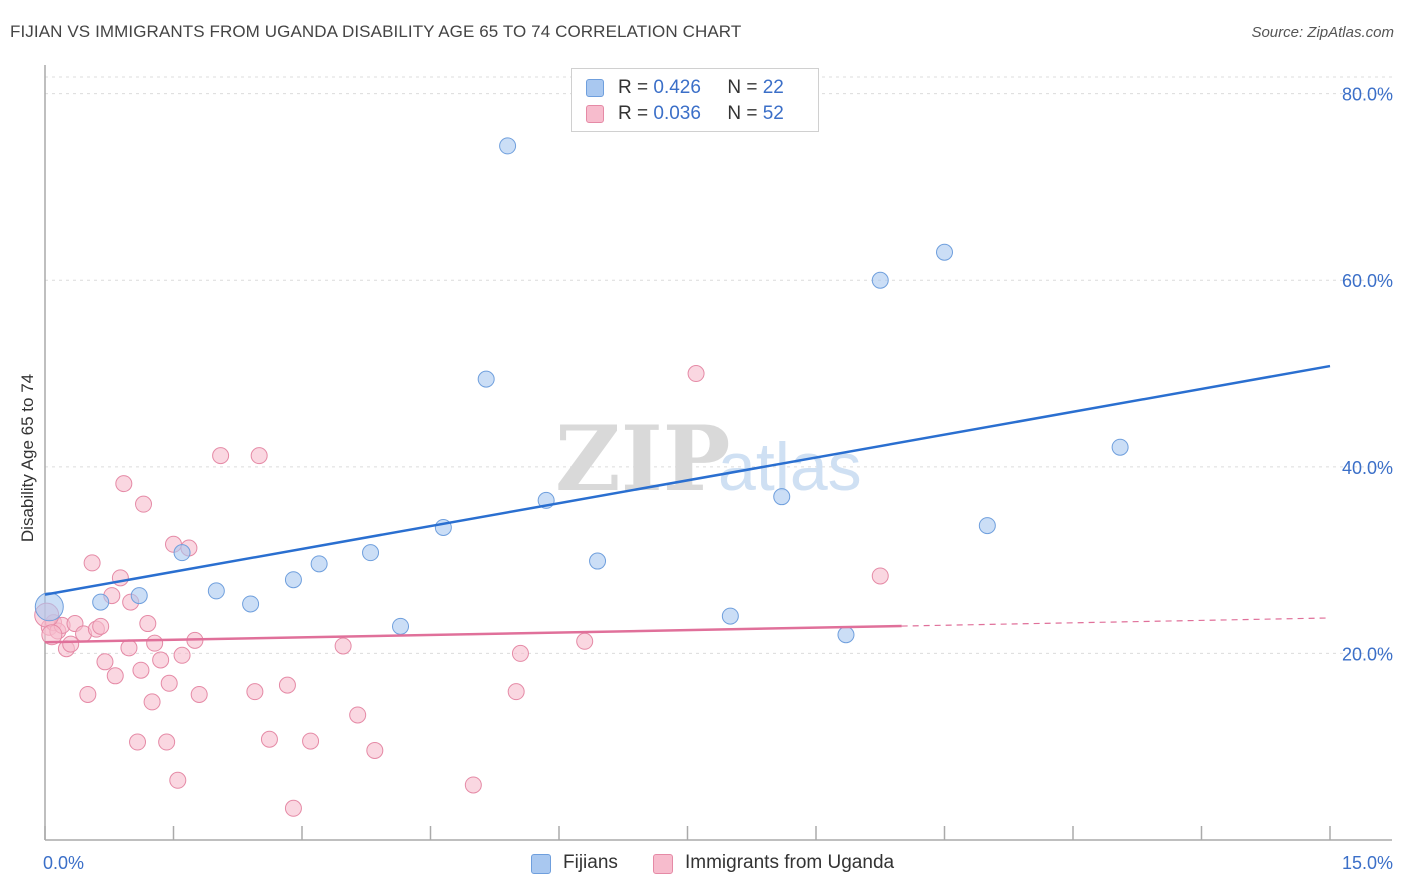 This screenshot has height=892, width=1406. Describe the element at coordinates (642, 459) in the screenshot. I see `watermark-zip: ZIP` at that location.